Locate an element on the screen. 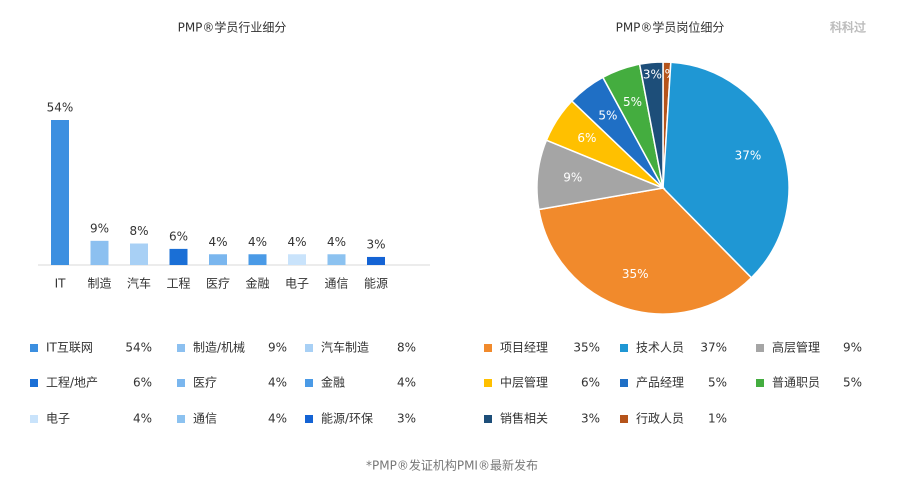 This screenshot has width=905, height=478. legend-label: 汽车制造 is located at coordinates (345, 347).